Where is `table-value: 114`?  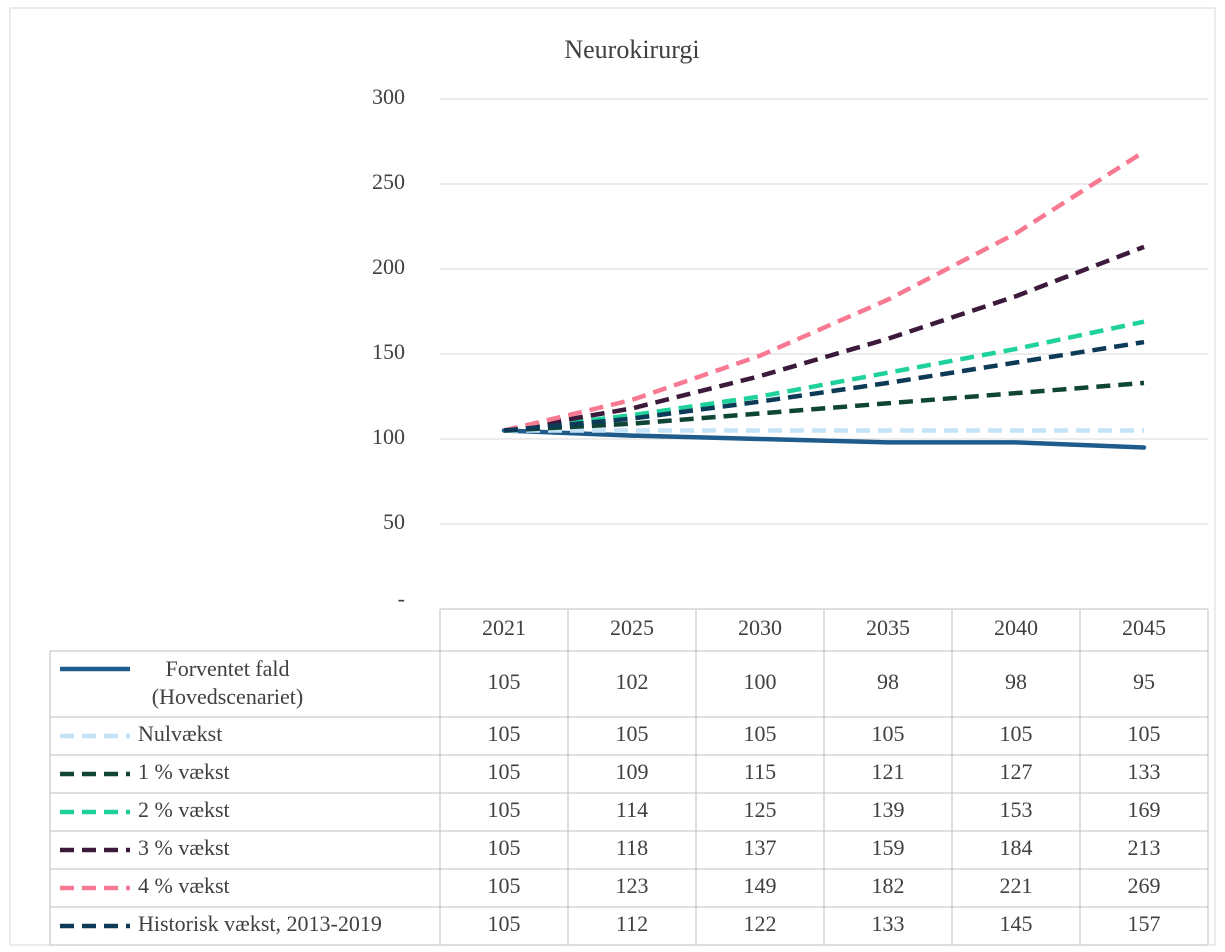
table-value: 114 is located at coordinates (632, 809).